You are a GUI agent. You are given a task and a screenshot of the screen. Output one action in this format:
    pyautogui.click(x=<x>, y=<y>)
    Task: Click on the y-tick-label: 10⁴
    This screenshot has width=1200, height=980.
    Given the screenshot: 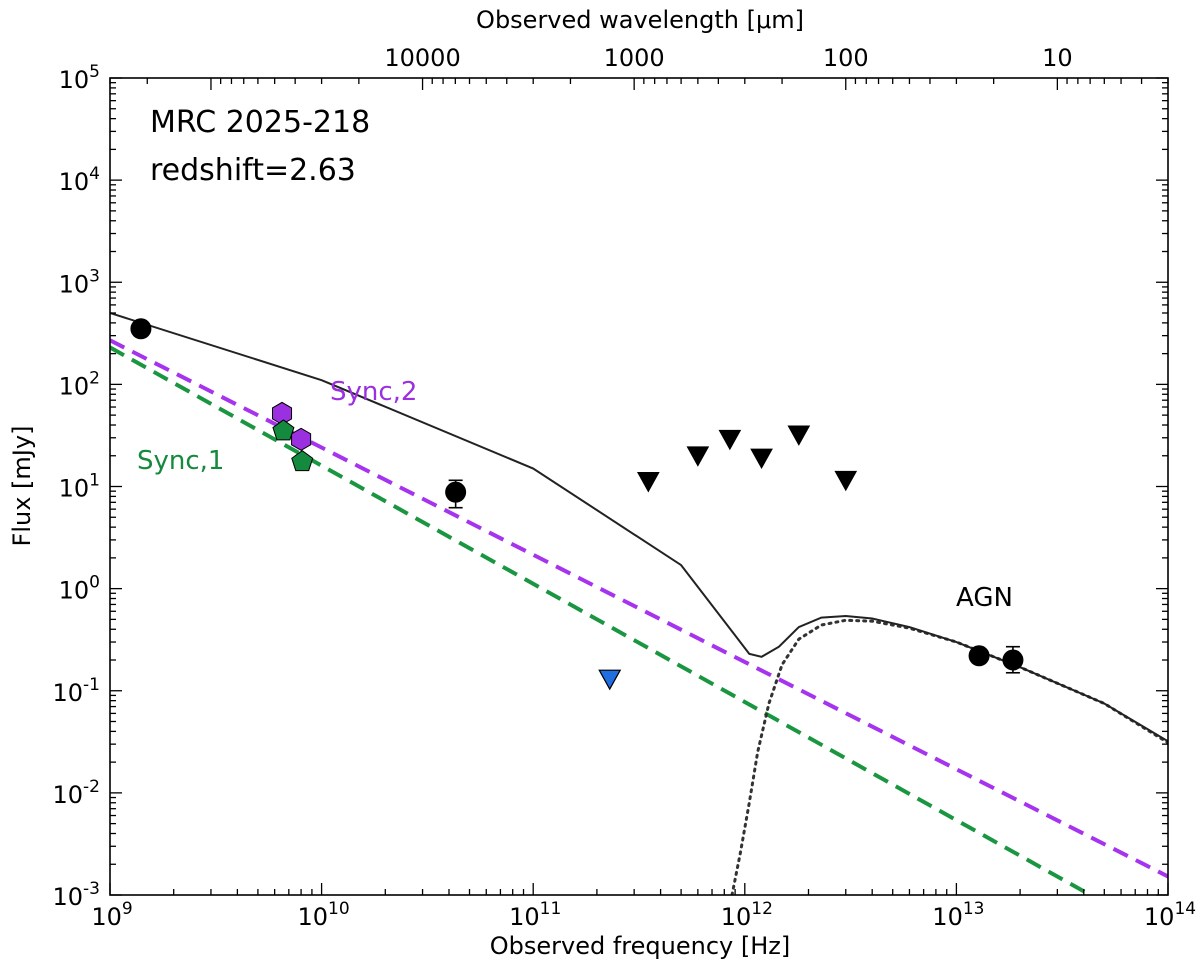 What is the action you would take?
    pyautogui.click(x=79, y=180)
    